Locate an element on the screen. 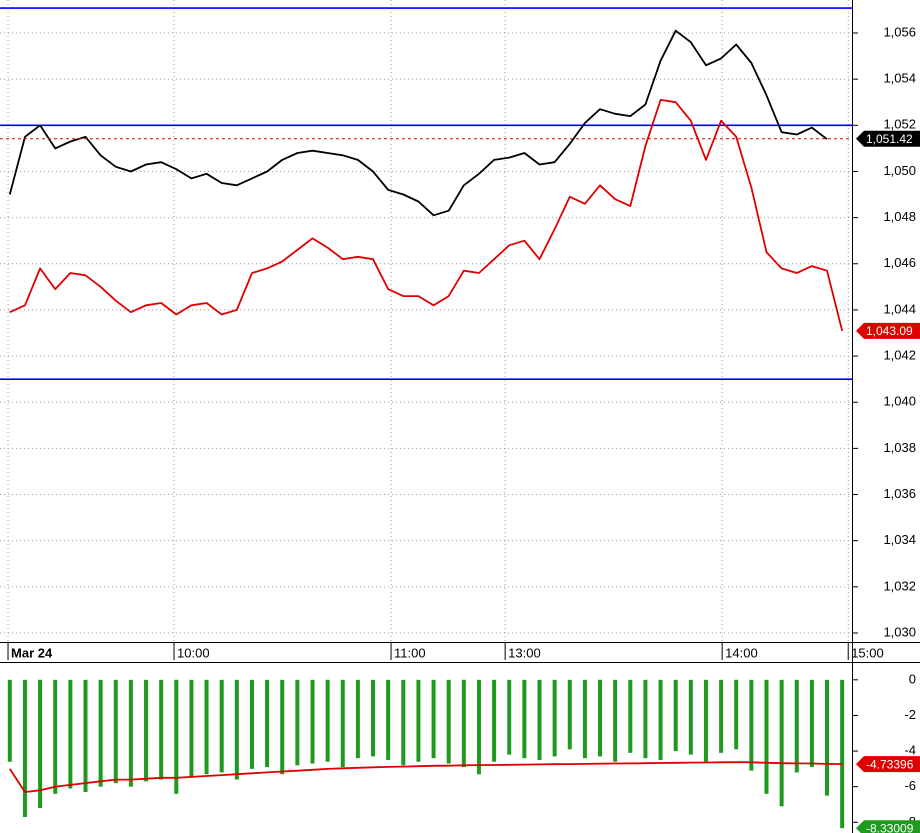 The height and width of the screenshot is (833, 920). y-tick-label: 1,030 is located at coordinates (899, 631).